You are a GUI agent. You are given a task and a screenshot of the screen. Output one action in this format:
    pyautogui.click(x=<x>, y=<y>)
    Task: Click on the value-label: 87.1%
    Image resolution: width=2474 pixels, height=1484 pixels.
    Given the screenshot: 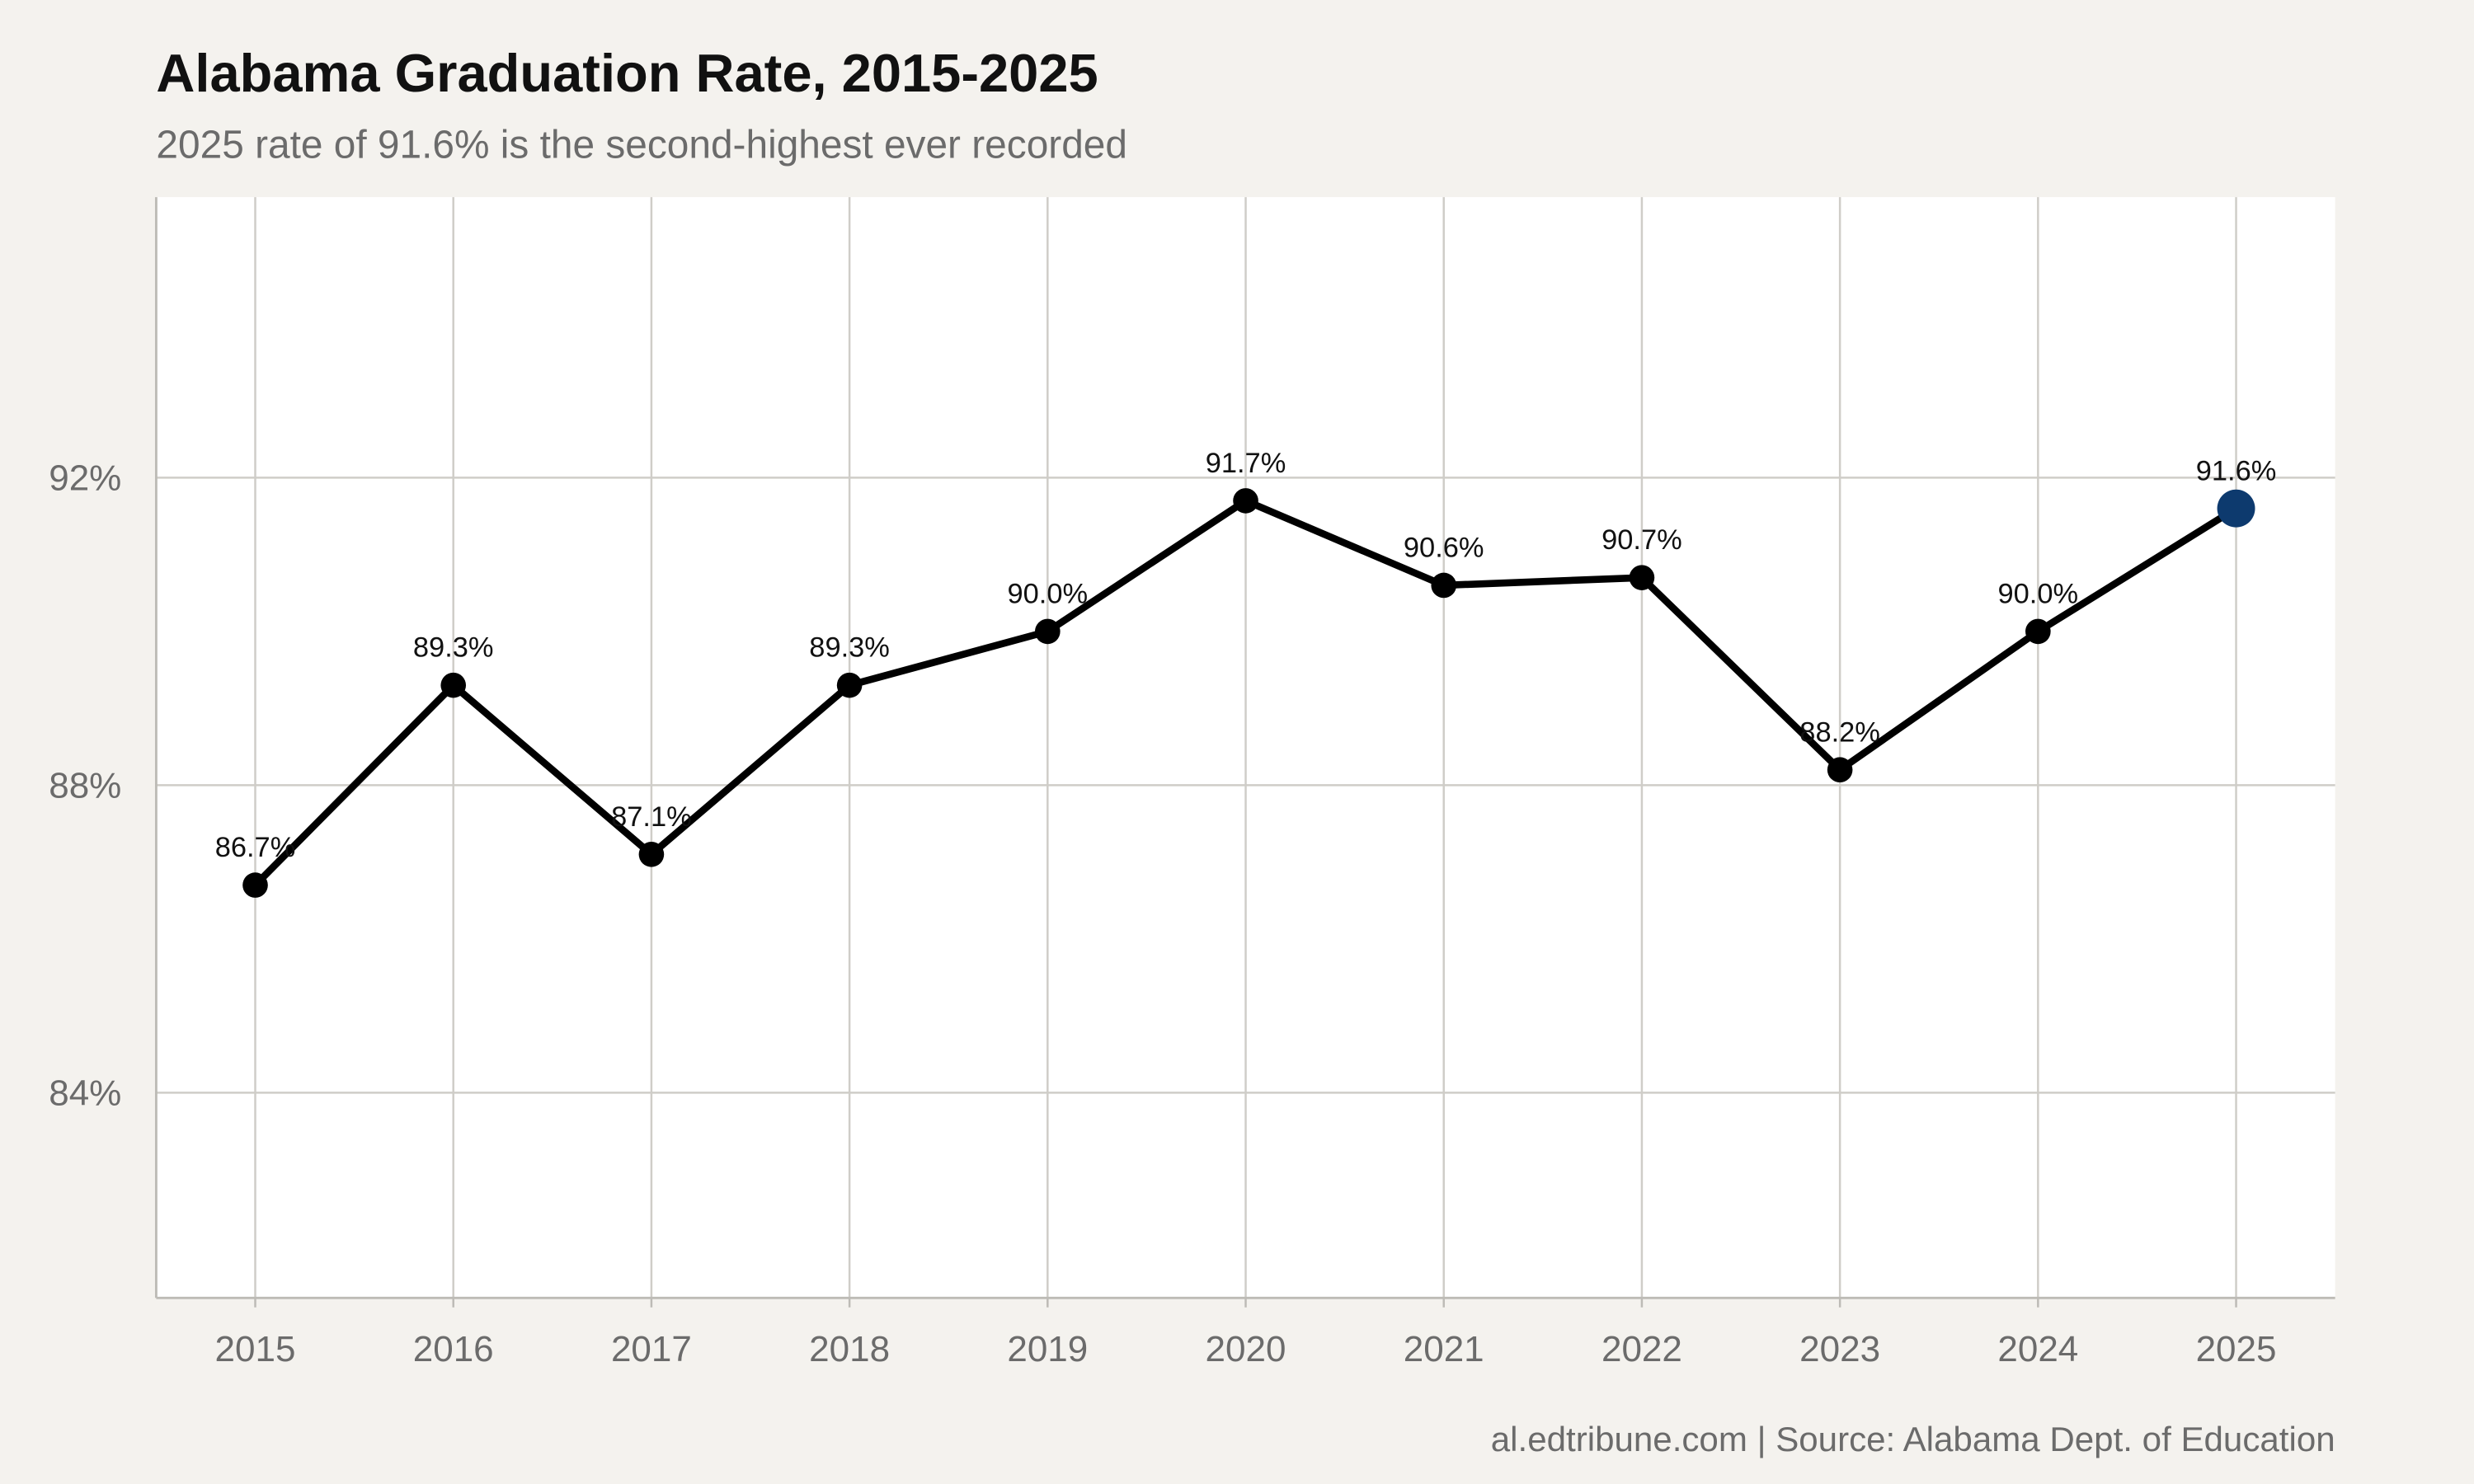 What is the action you would take?
    pyautogui.click(x=651, y=817)
    